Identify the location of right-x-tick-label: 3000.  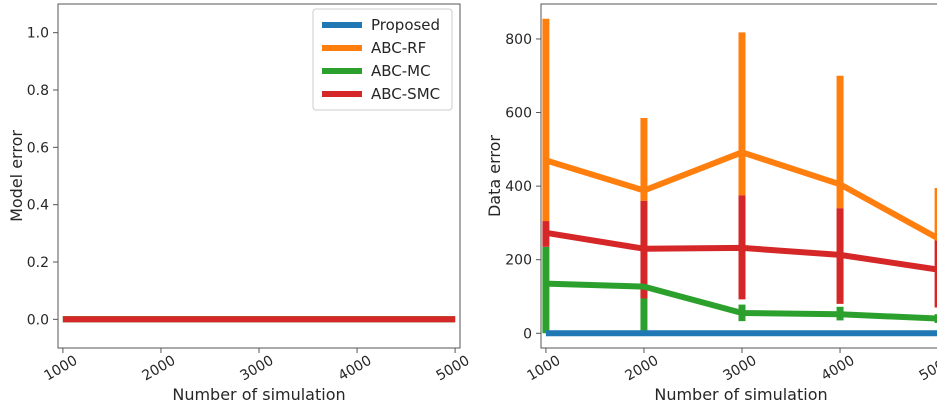
(740, 369).